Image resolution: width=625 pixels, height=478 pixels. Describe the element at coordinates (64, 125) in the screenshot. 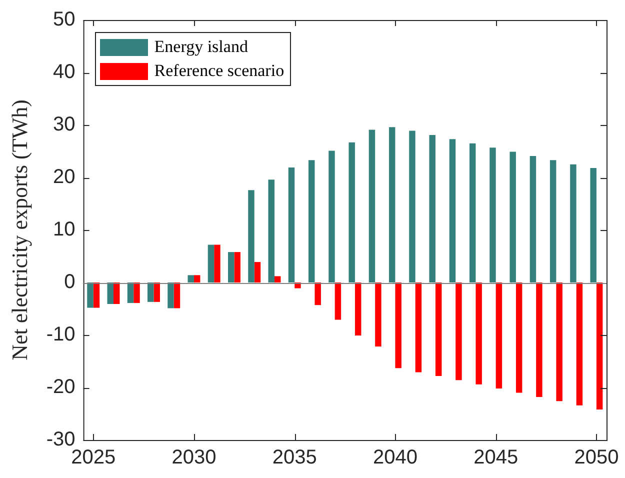

I see `y-tick-label: 30` at that location.